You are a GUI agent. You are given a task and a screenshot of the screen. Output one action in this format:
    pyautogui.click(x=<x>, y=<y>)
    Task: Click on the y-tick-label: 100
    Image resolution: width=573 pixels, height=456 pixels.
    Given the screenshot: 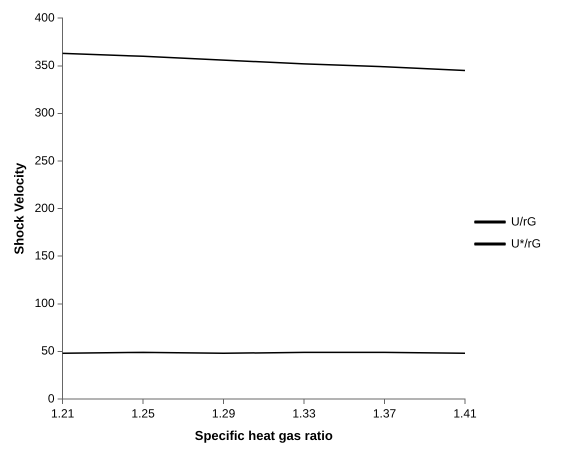 What is the action you would take?
    pyautogui.click(x=44, y=303)
    